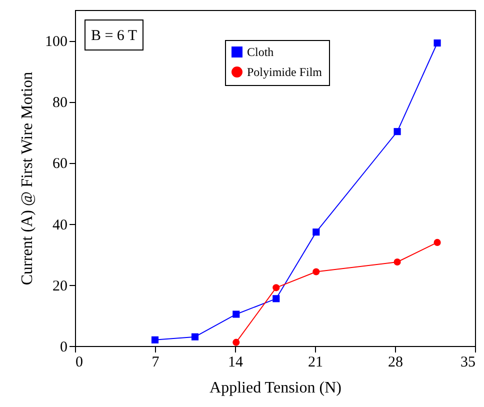 This screenshot has height=407, width=484. What do you see at coordinates (468, 362) in the screenshot?
I see `x-tick-label: 35` at bounding box center [468, 362].